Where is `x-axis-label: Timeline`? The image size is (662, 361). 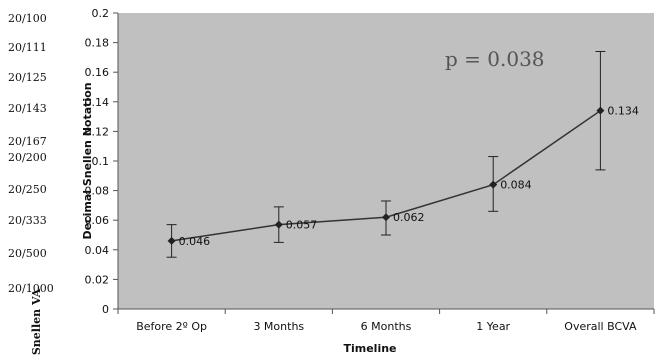 x-axis-label: Timeline is located at coordinates (369, 348).